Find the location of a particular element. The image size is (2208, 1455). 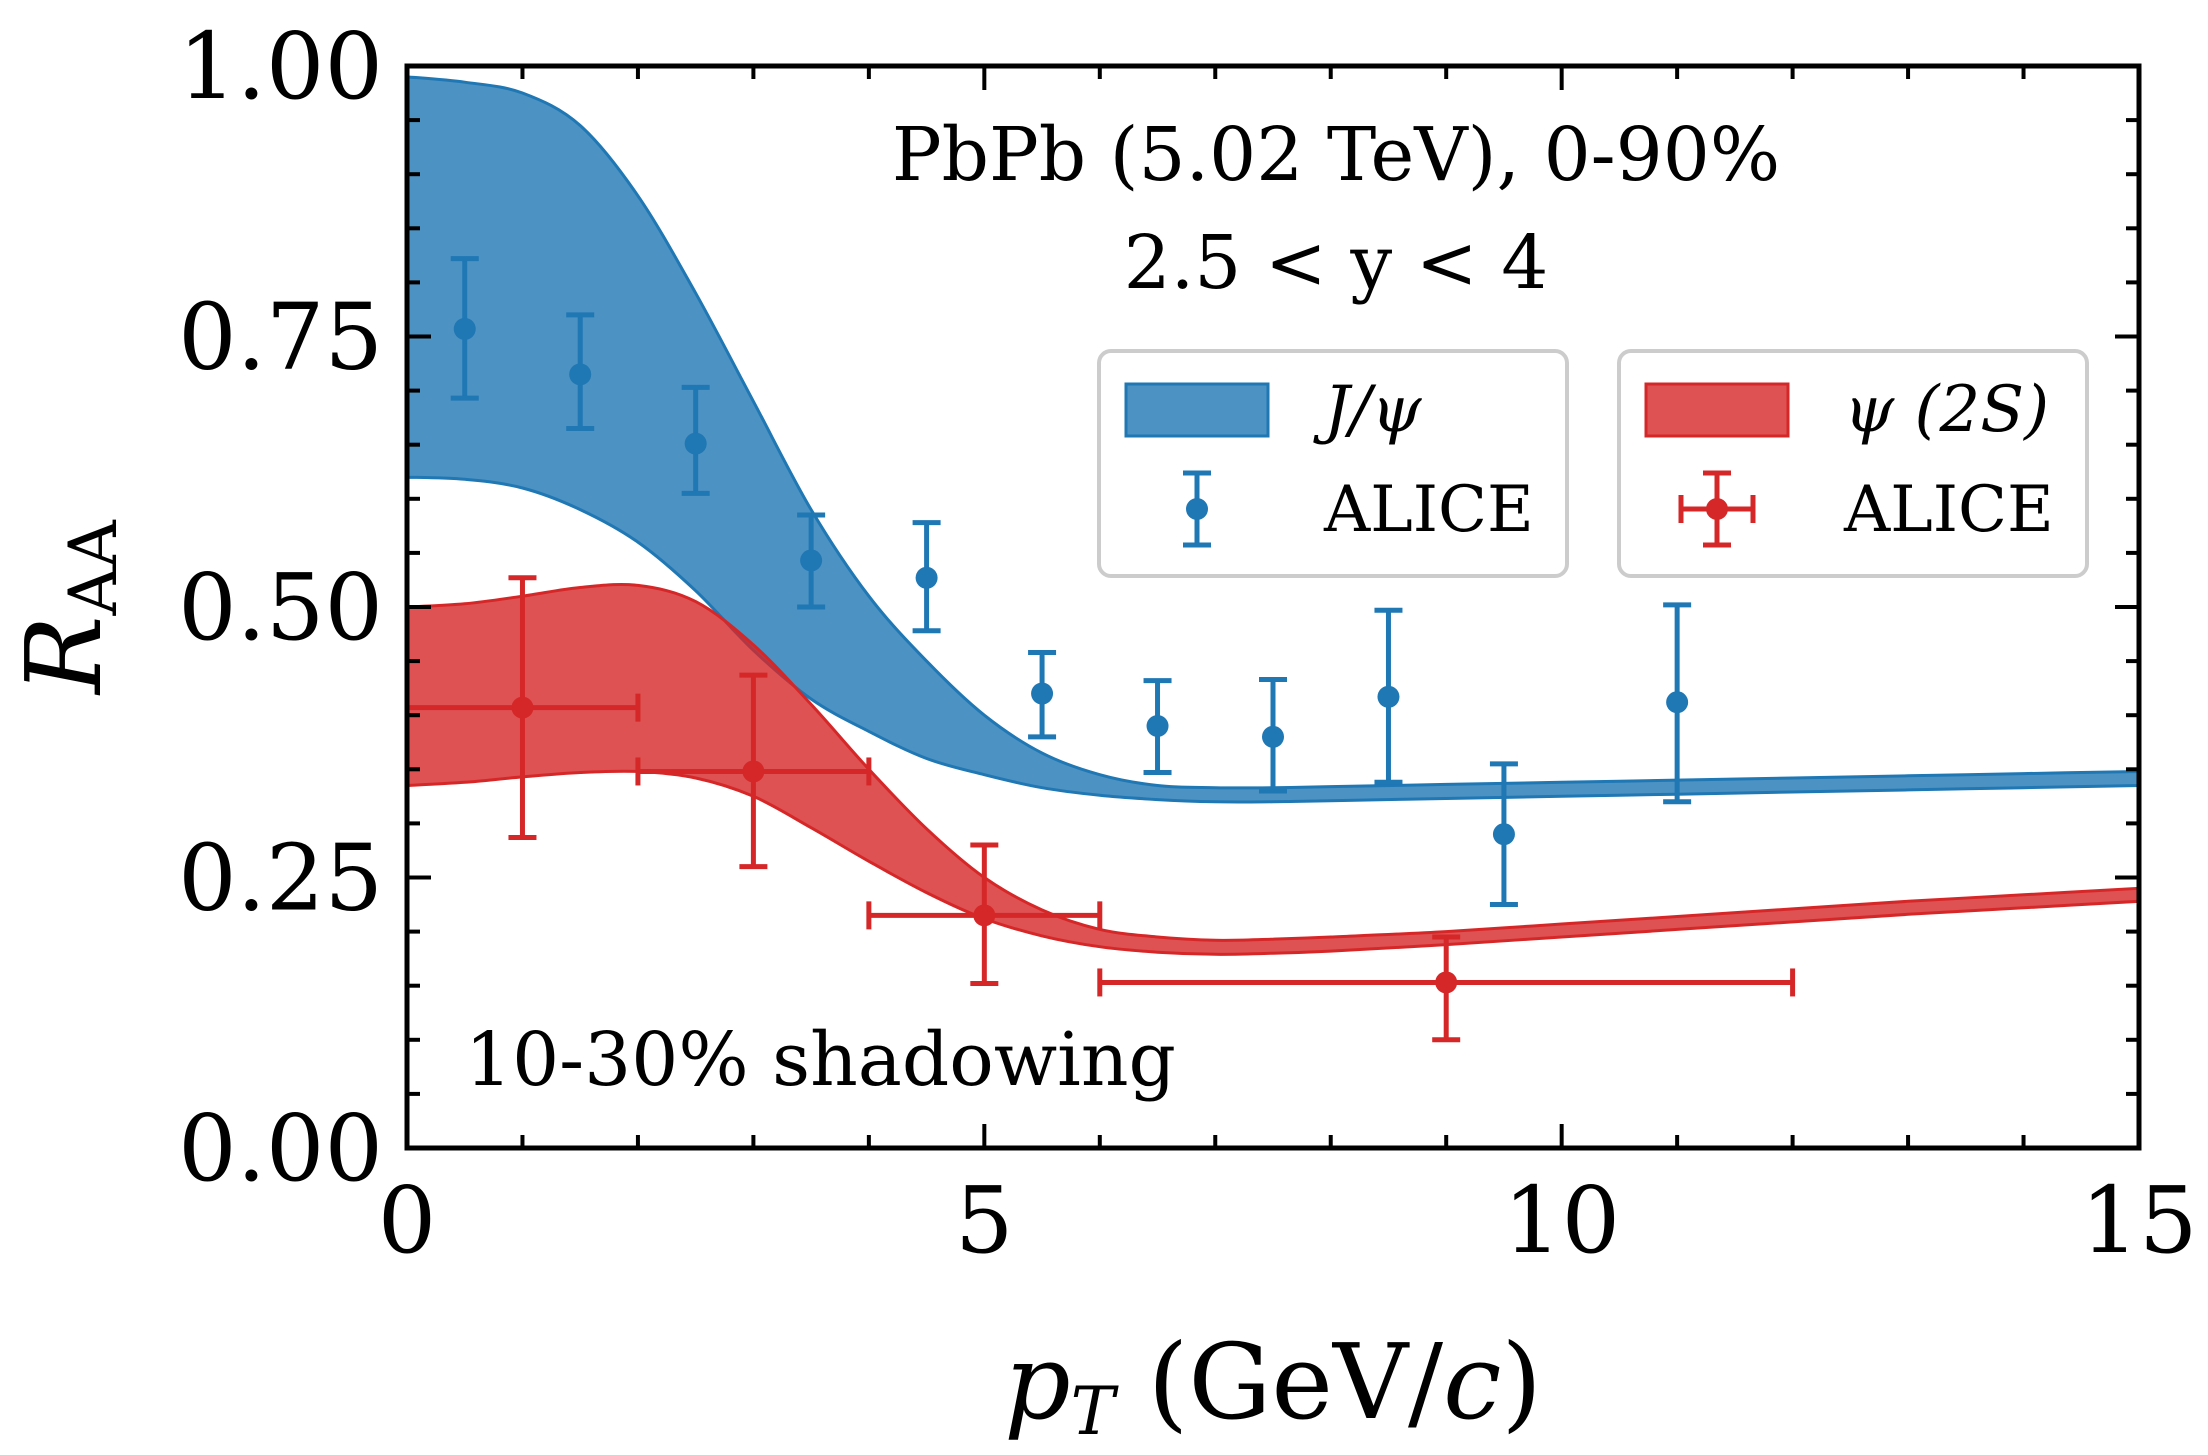

annotation-shadowing: 10-30% shadowing is located at coordinates (820, 1060).